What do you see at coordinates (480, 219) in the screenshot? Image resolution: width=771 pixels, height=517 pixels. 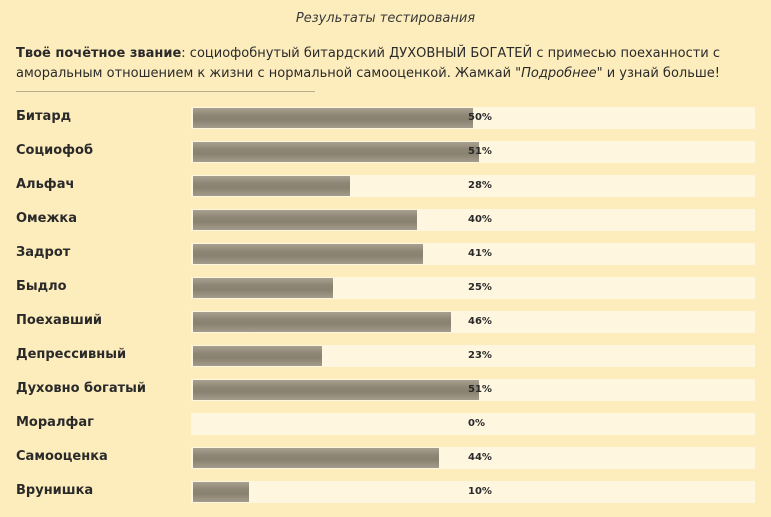 I see `result-percent: 40%` at bounding box center [480, 219].